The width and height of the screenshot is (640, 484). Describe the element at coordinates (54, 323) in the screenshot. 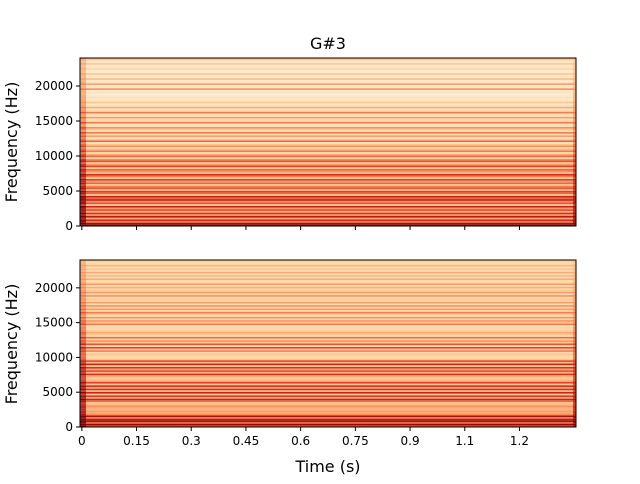

I see `y-tick-label: 15000` at that location.